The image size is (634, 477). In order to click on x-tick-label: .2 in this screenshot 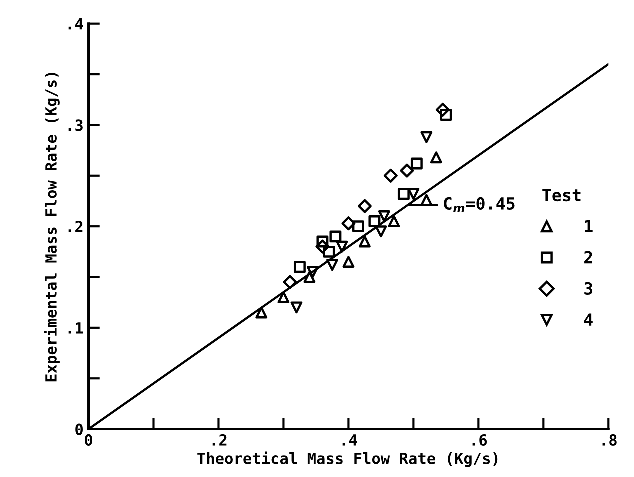, I will do `click(219, 440)`.